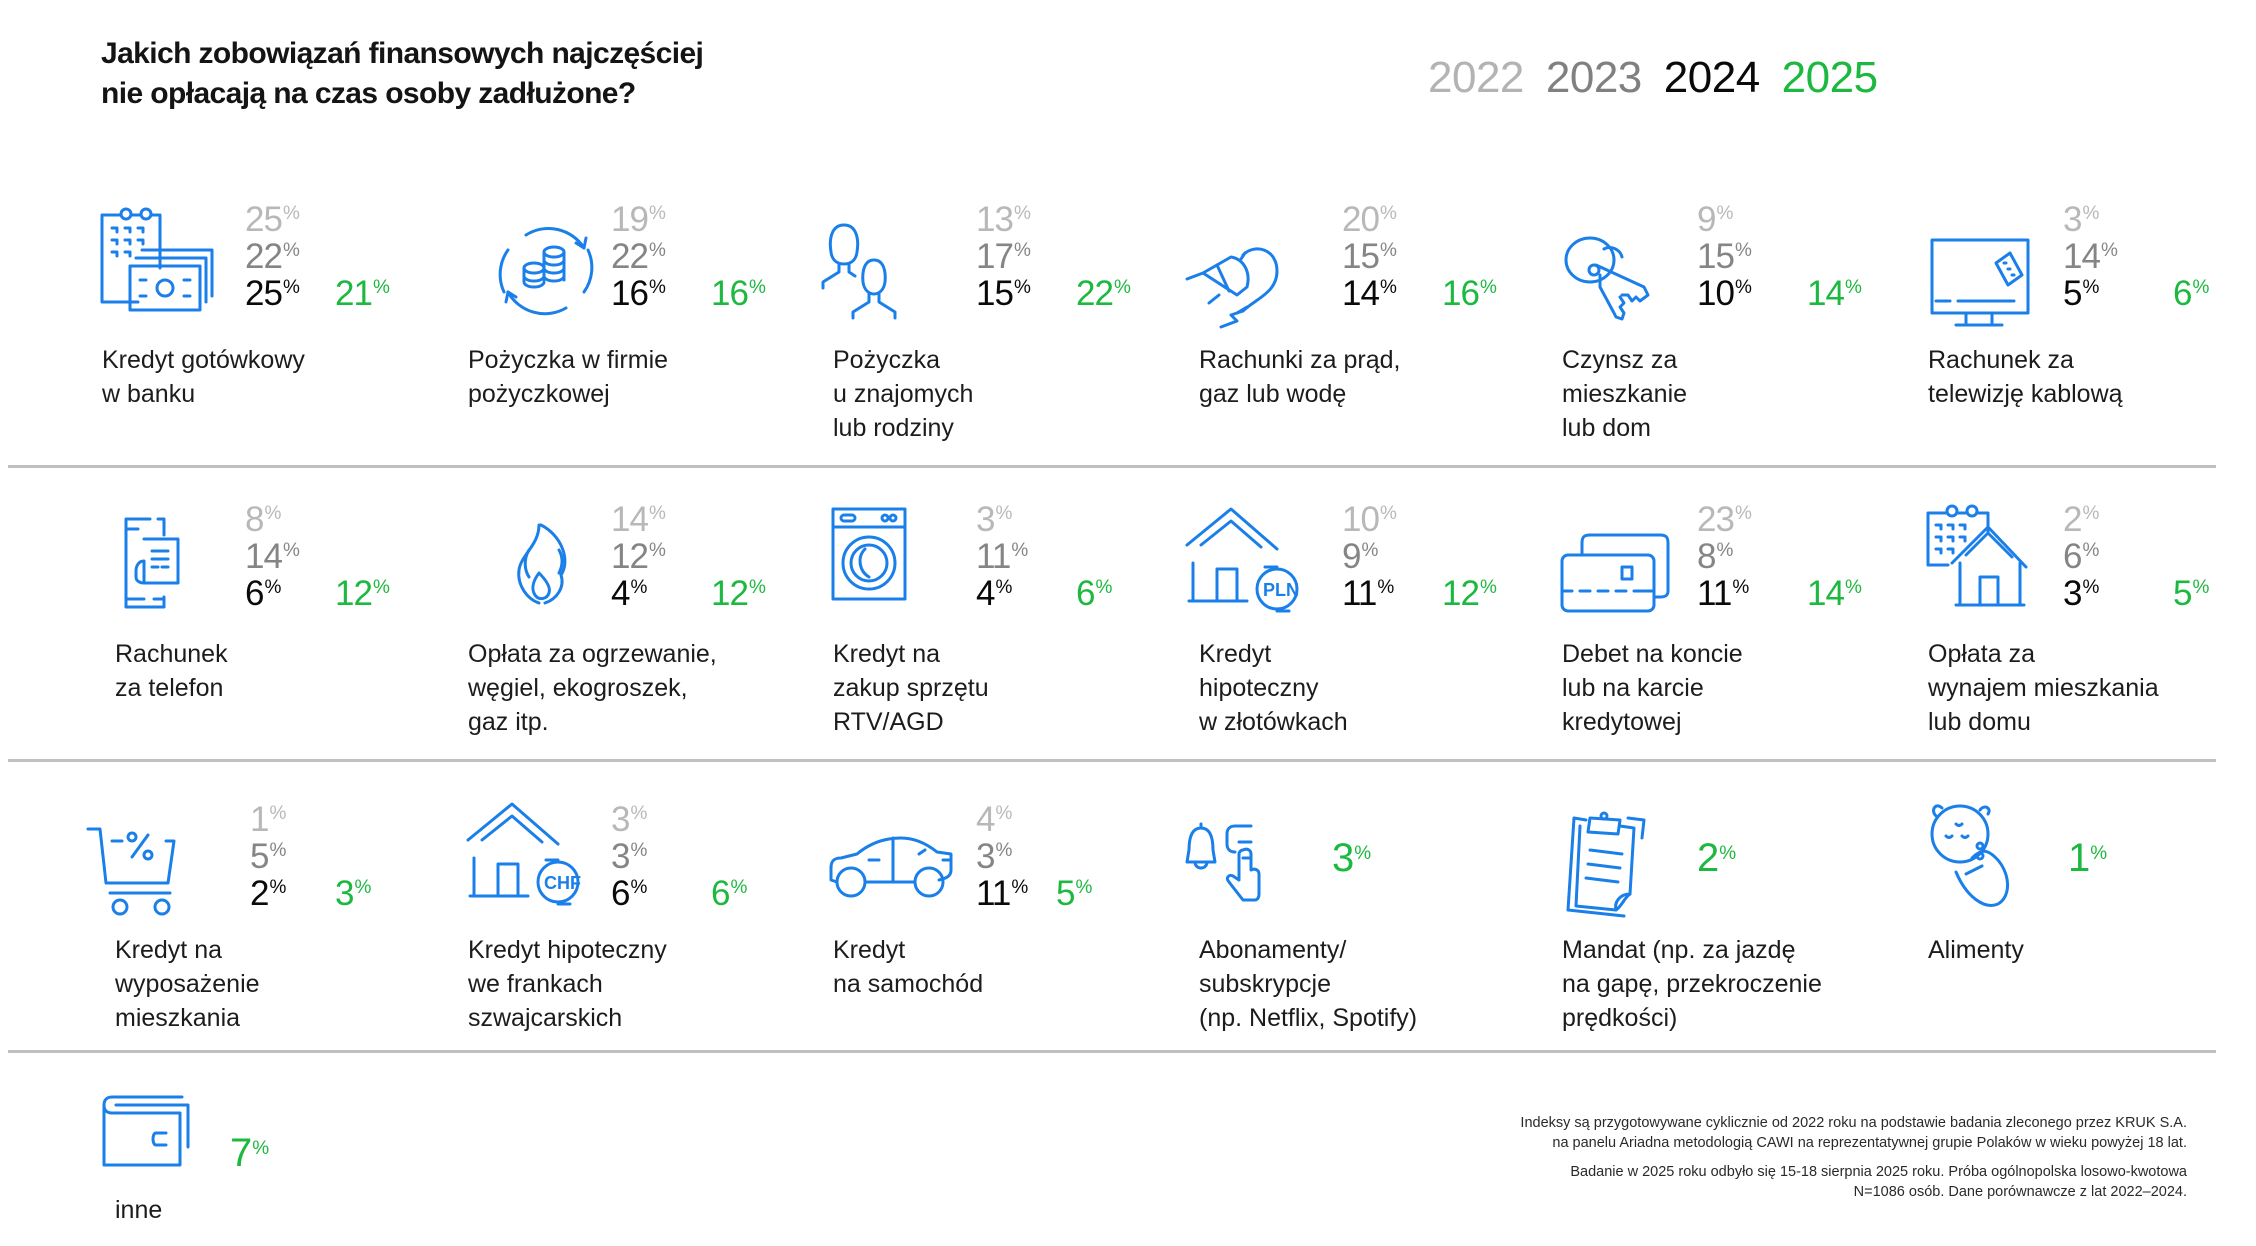 Image resolution: width=2256 pixels, height=1246 pixels. Describe the element at coordinates (630, 256) in the screenshot. I see `value-number: 22` at that location.